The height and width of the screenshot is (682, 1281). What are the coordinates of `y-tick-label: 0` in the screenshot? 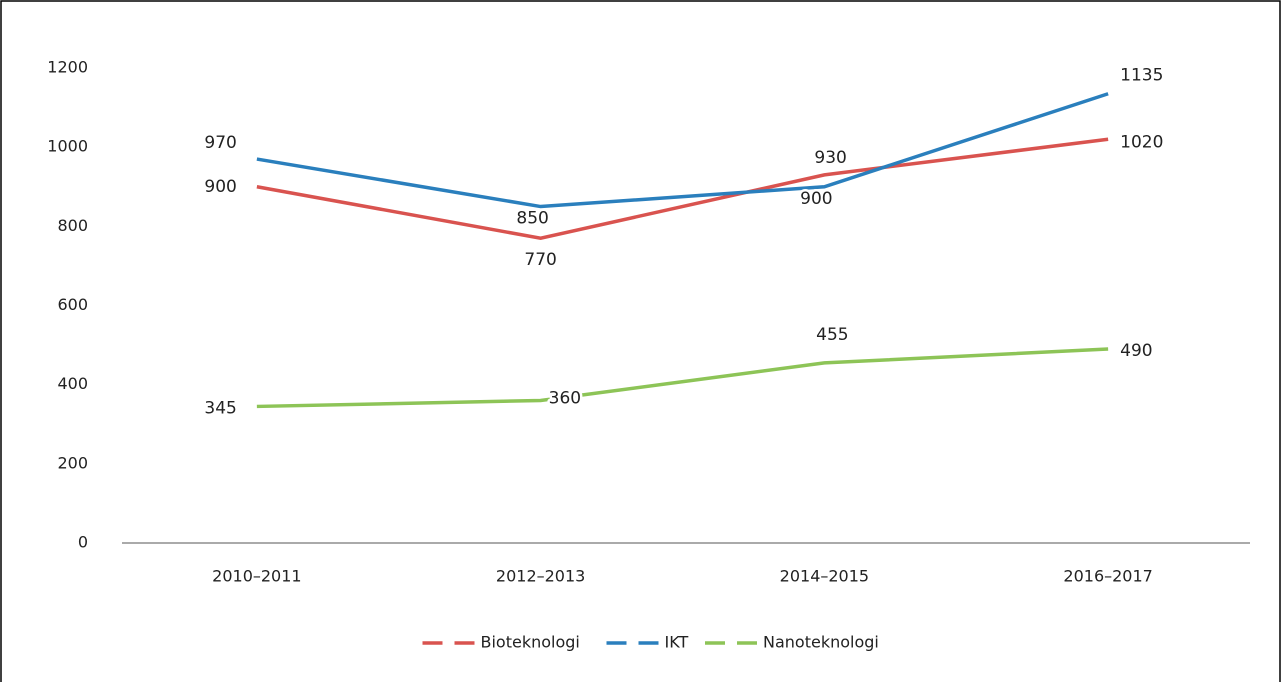 It's located at (83, 542).